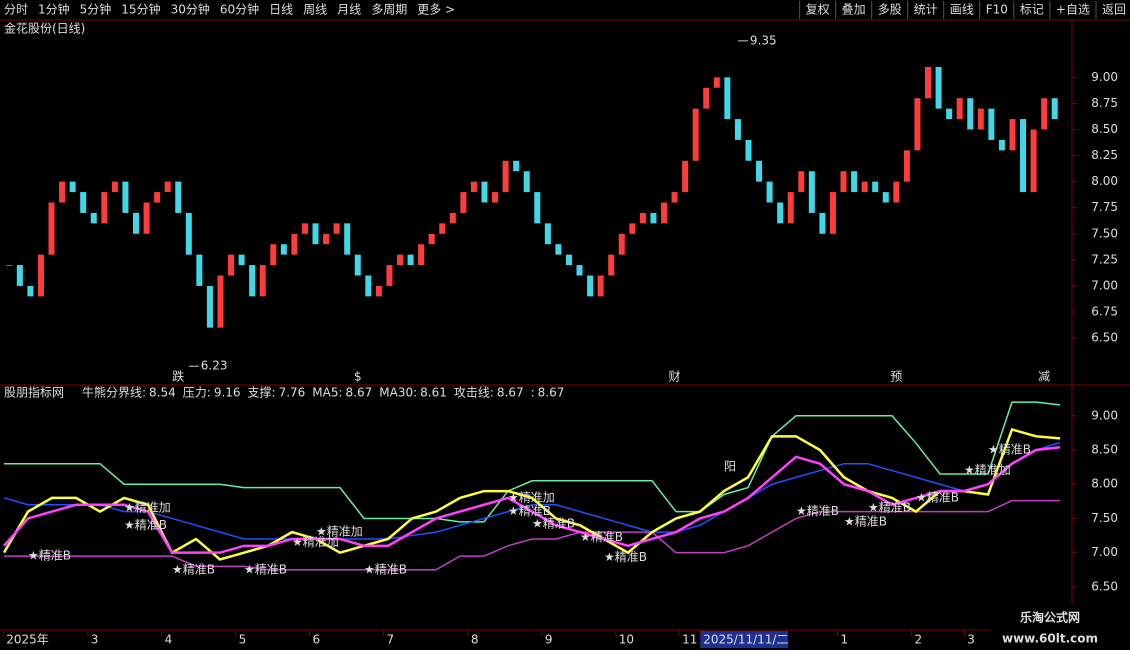  Describe the element at coordinates (436, 10) in the screenshot. I see `toolbar-button: 更多 >` at that location.